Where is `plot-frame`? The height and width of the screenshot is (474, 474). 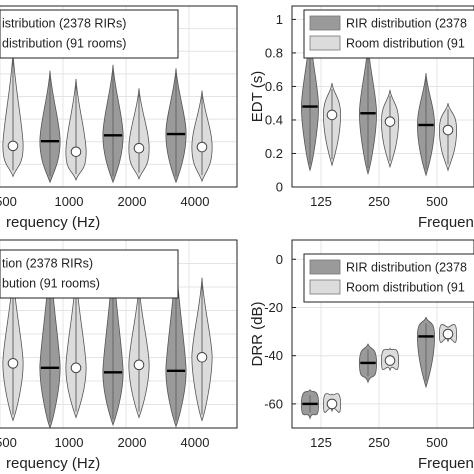
plot-frame is located at coordinates (382, 96).